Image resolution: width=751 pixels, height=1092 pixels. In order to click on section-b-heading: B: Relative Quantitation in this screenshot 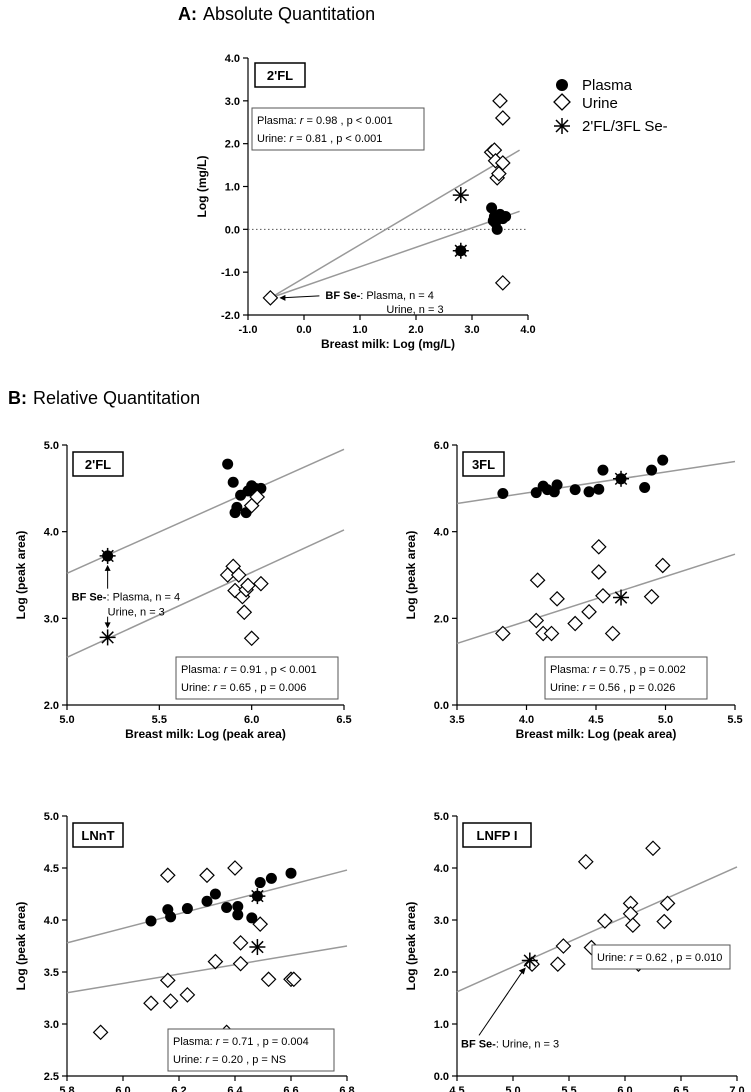, I will do `click(104, 398)`.